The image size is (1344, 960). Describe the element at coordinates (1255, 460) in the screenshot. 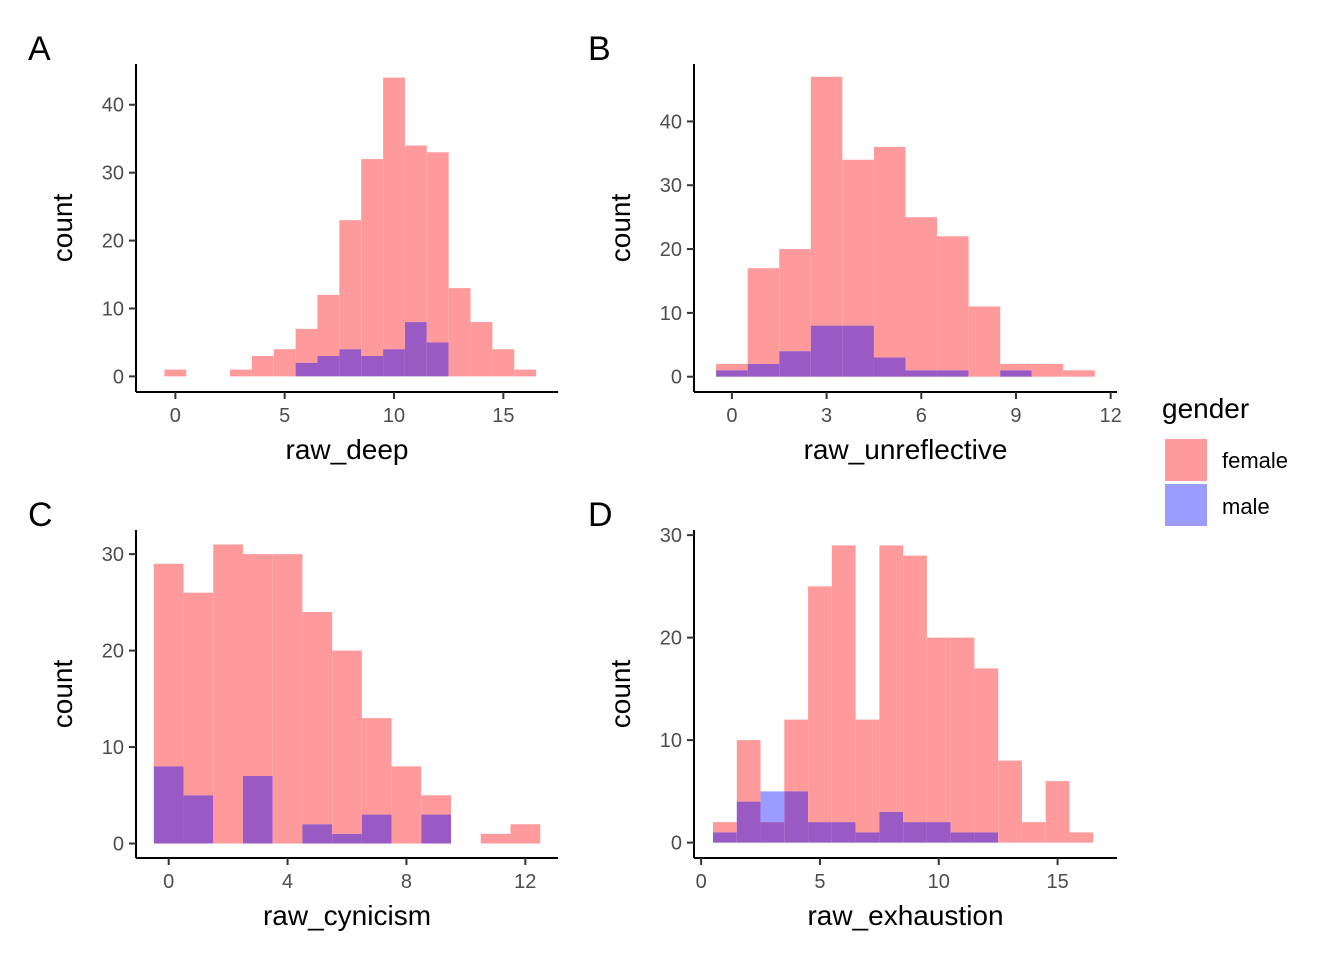

I see `legend-label-female: female` at that location.